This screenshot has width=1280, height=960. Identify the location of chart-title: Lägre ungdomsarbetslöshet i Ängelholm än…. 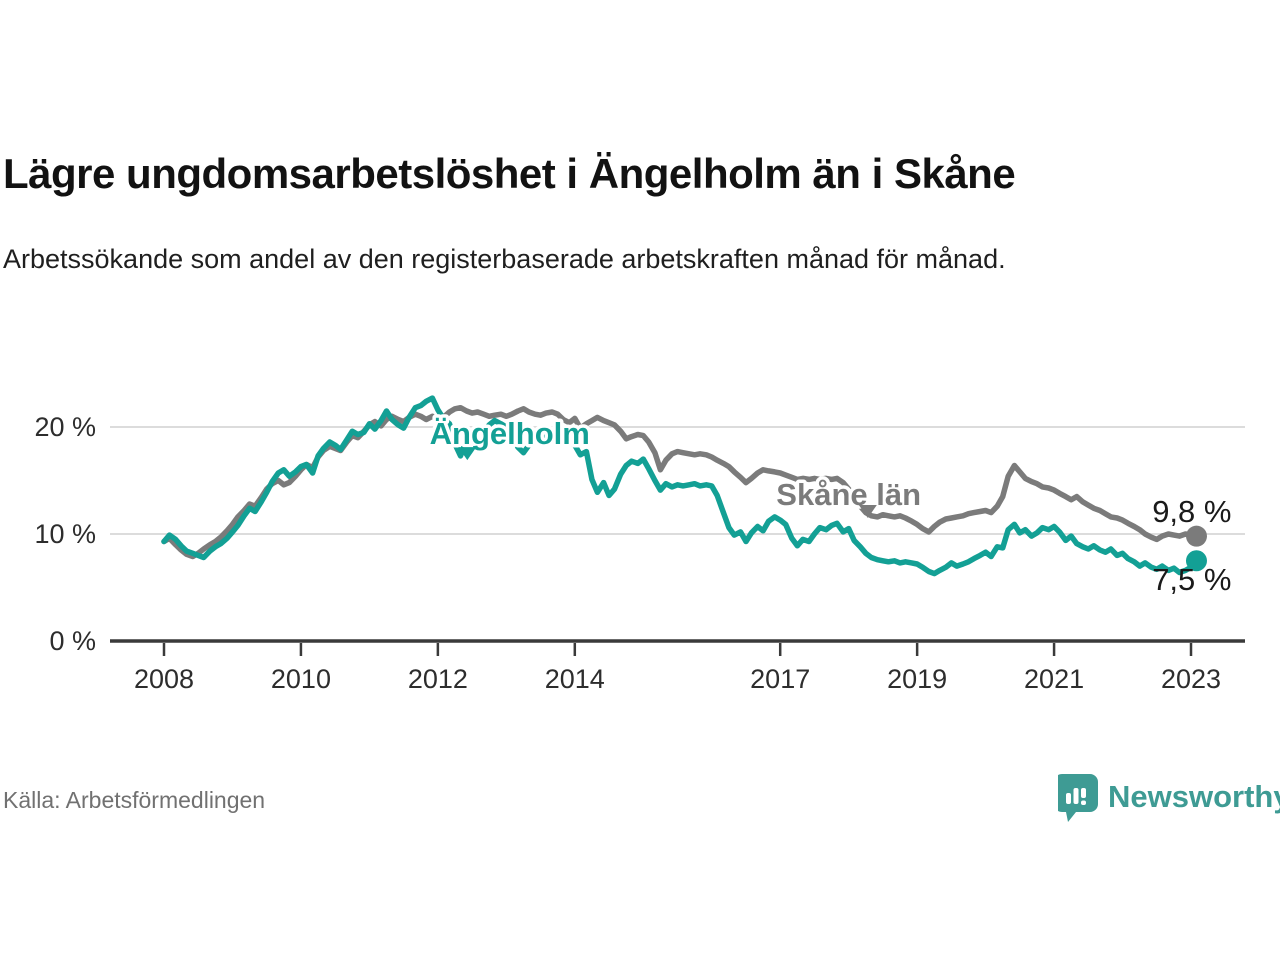
(509, 173).